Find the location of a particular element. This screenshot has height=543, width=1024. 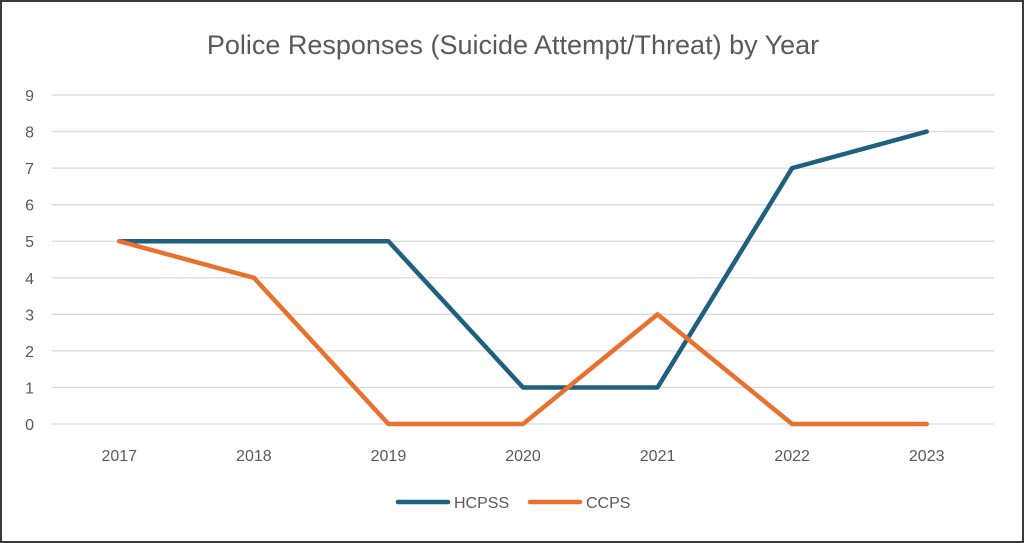

y-tick-label: 6 is located at coordinates (29, 206).